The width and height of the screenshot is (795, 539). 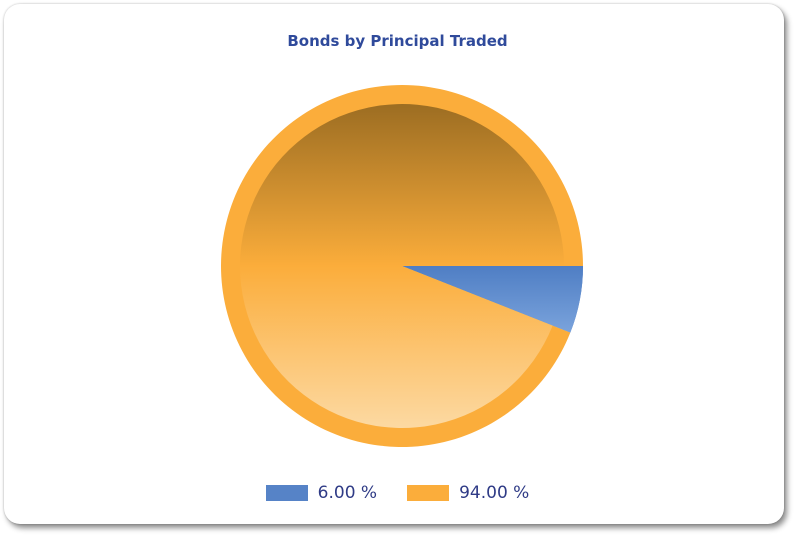 What do you see at coordinates (428, 493) in the screenshot?
I see `legend-swatch-orange` at bounding box center [428, 493].